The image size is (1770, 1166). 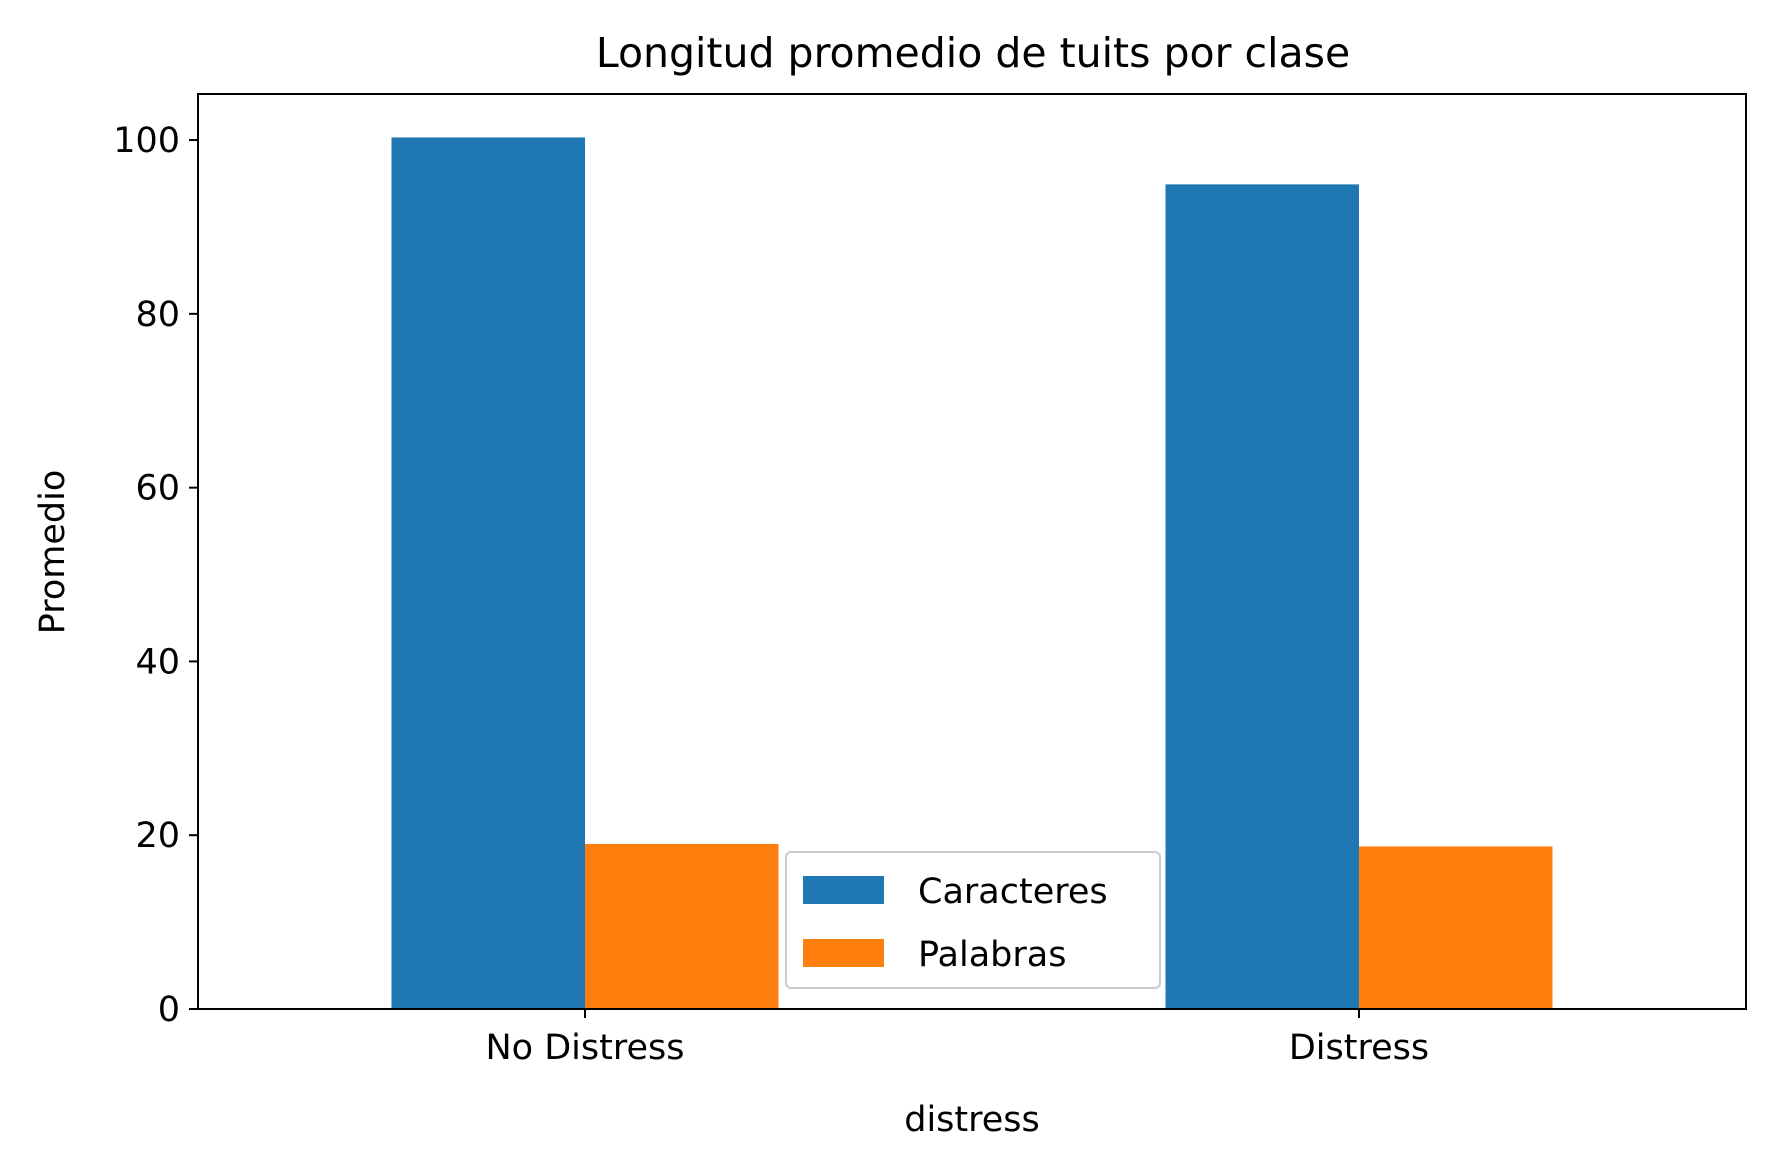 What do you see at coordinates (957, 1038) in the screenshot?
I see `x-axis: No Distress Distress` at bounding box center [957, 1038].